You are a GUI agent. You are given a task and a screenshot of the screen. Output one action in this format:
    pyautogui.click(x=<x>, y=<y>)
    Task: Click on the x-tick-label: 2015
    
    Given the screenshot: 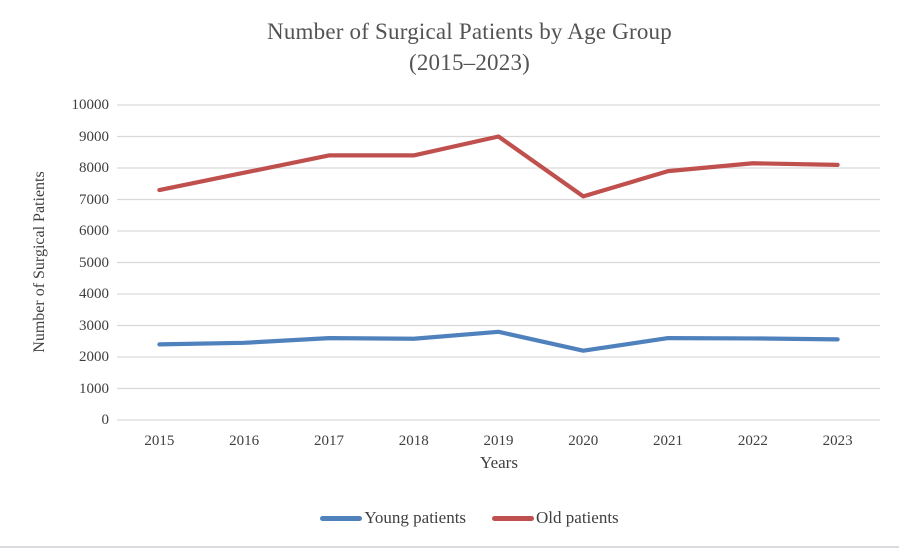 What is the action you would take?
    pyautogui.click(x=159, y=441)
    